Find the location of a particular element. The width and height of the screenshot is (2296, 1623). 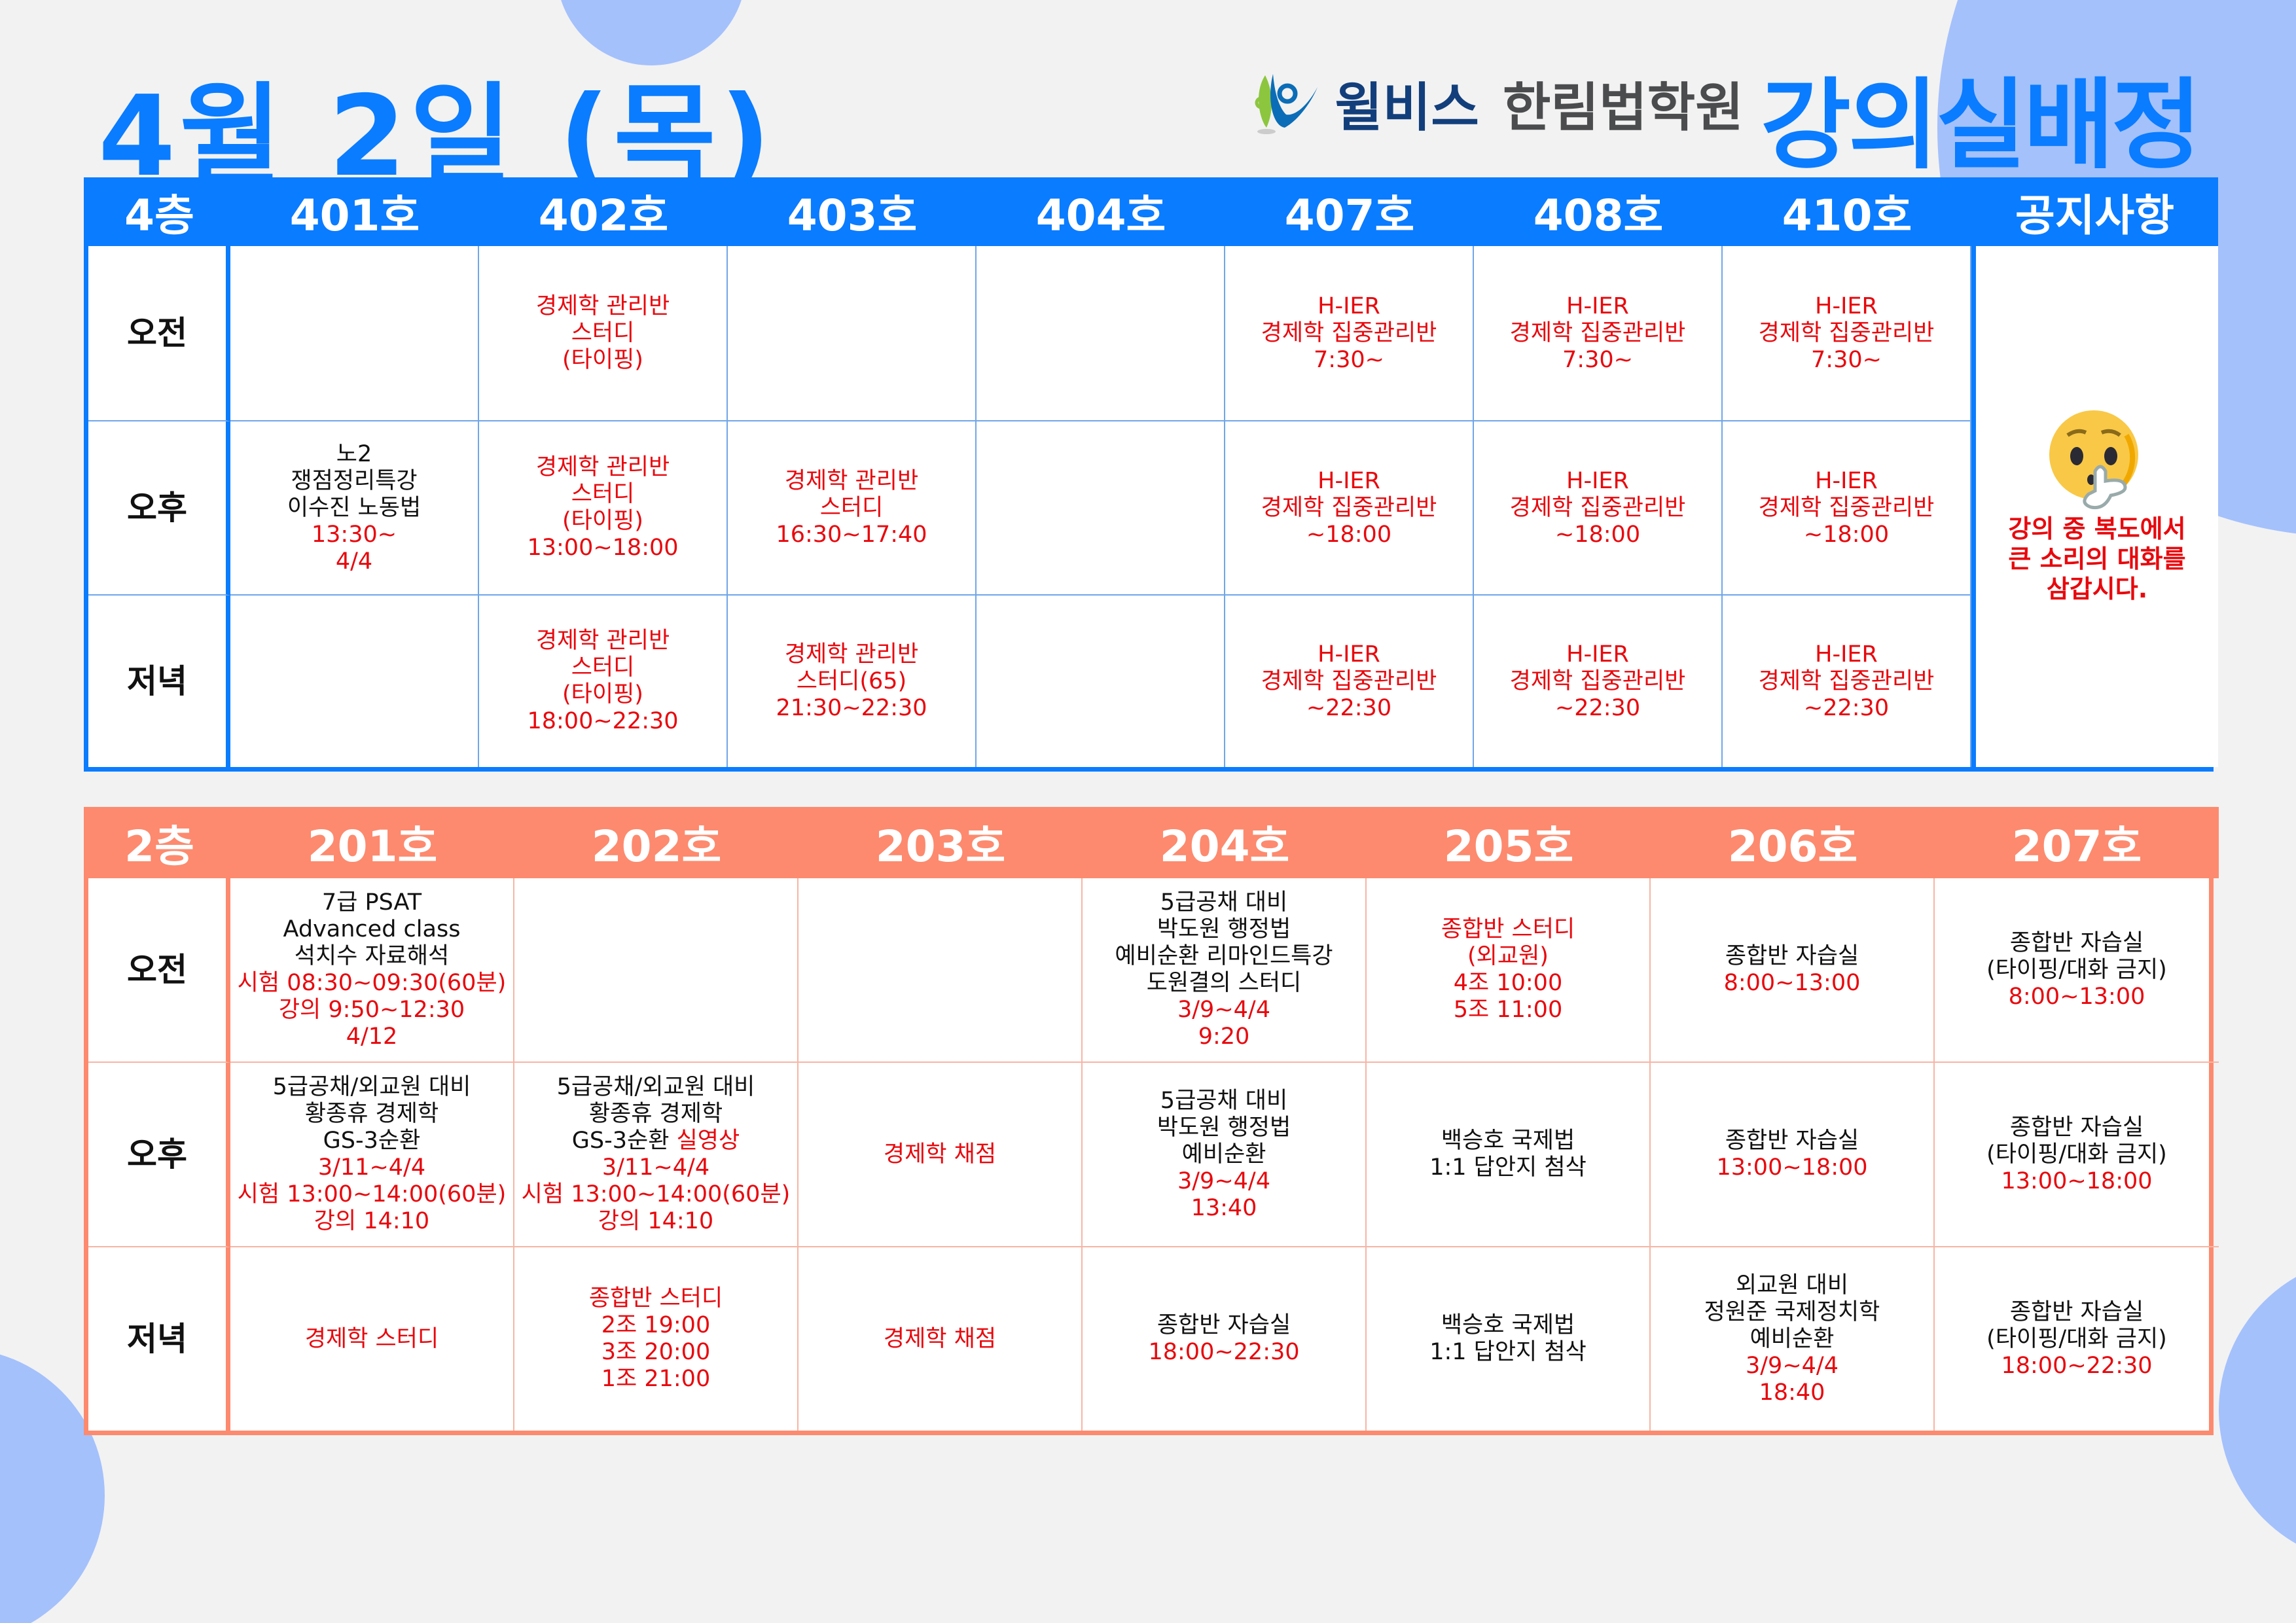

schedule-line: (외교원) is located at coordinates (1508, 957).